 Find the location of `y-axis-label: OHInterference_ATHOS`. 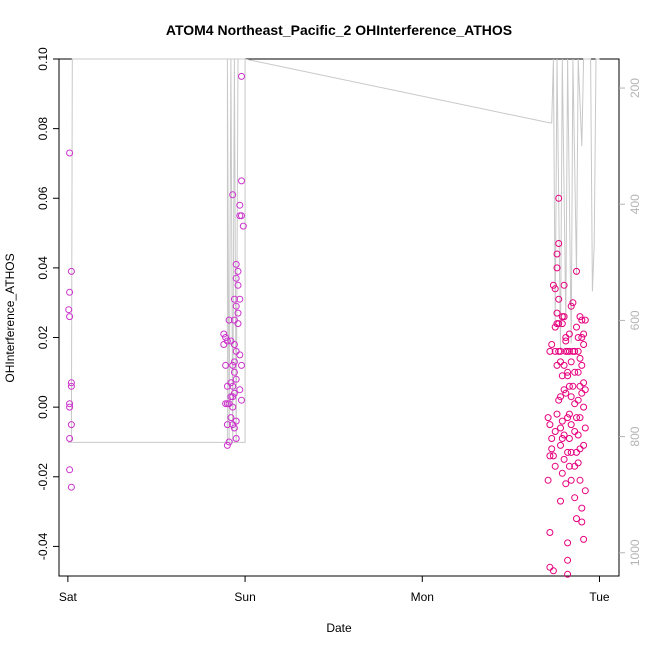

y-axis-label: OHInterference_ATHOS is located at coordinates (10, 317).